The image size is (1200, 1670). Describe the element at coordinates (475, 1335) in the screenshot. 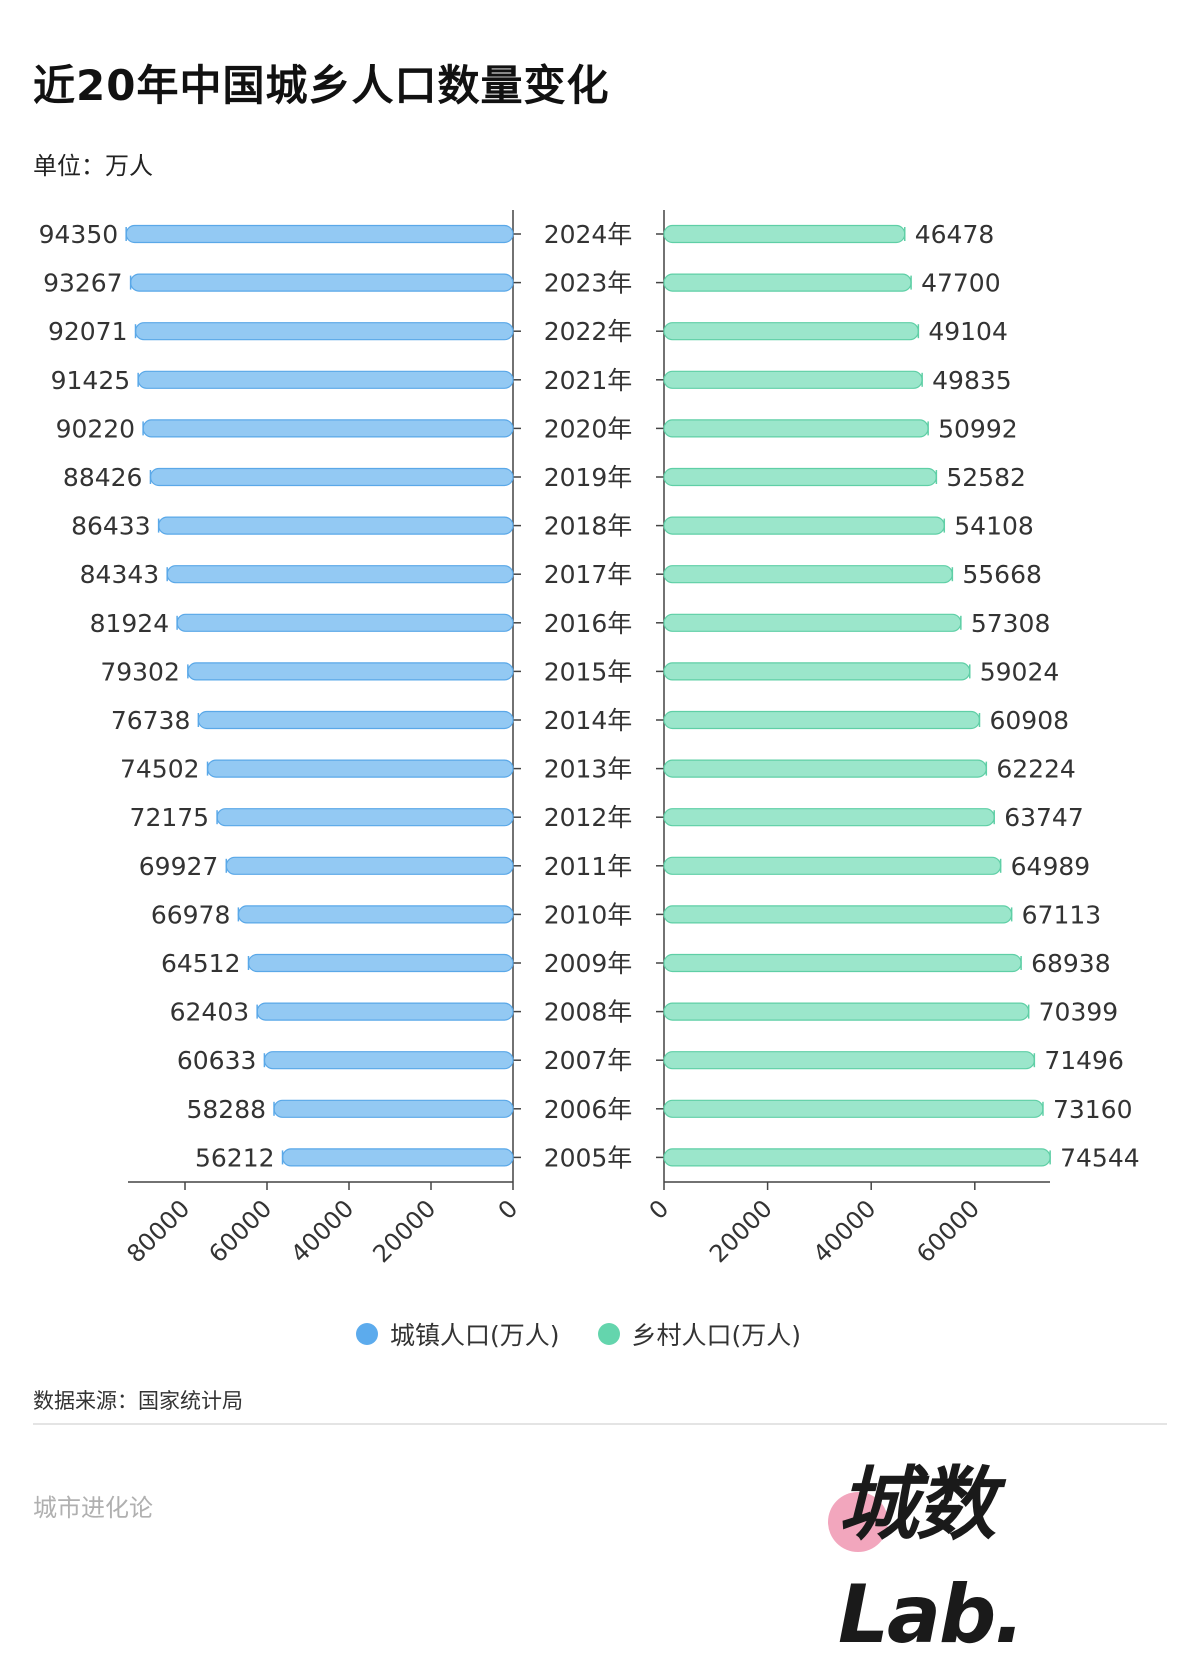

I see `legend-label-urban: 城镇人口(万人)` at that location.